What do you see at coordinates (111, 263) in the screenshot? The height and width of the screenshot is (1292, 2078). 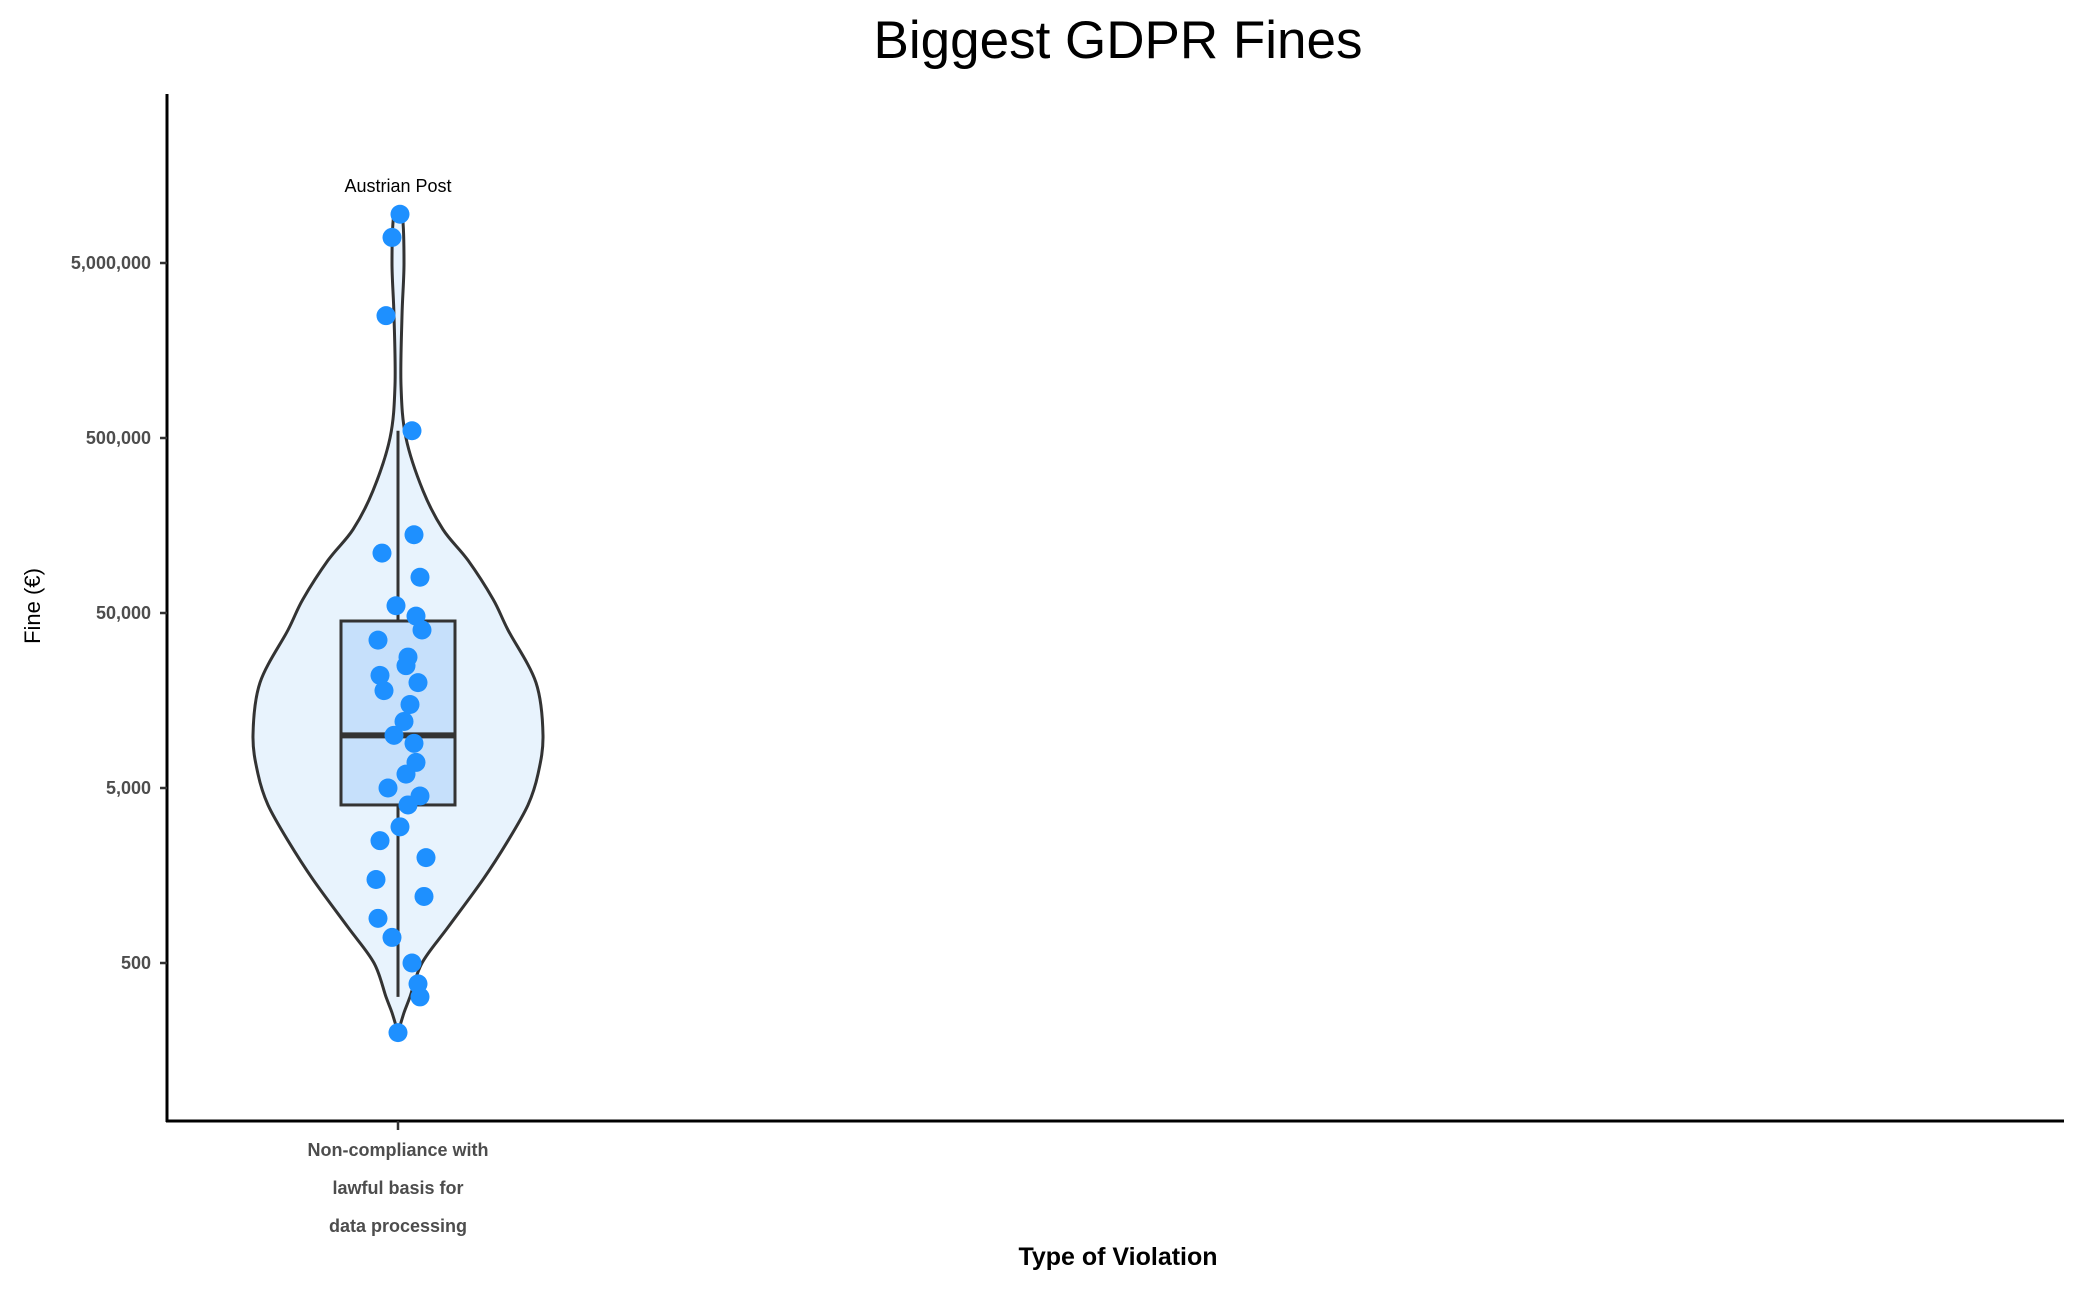 I see `y-tick-label: 5,000,000` at bounding box center [111, 263].